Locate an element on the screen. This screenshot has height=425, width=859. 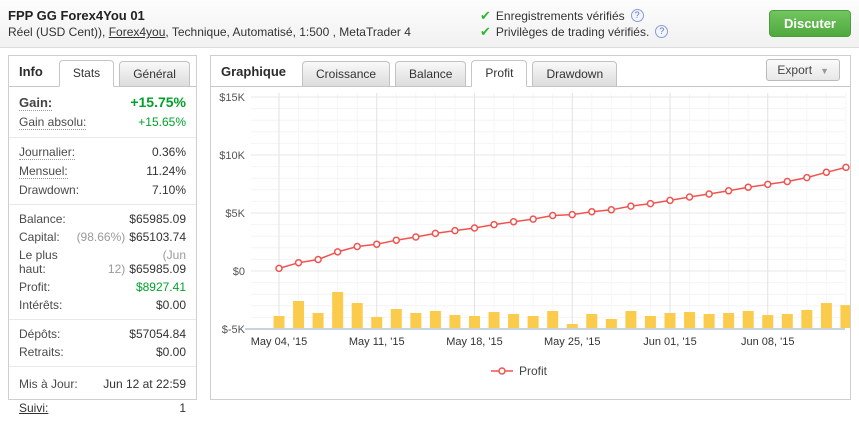
stat-label: Gain: is located at coordinates (36, 103).